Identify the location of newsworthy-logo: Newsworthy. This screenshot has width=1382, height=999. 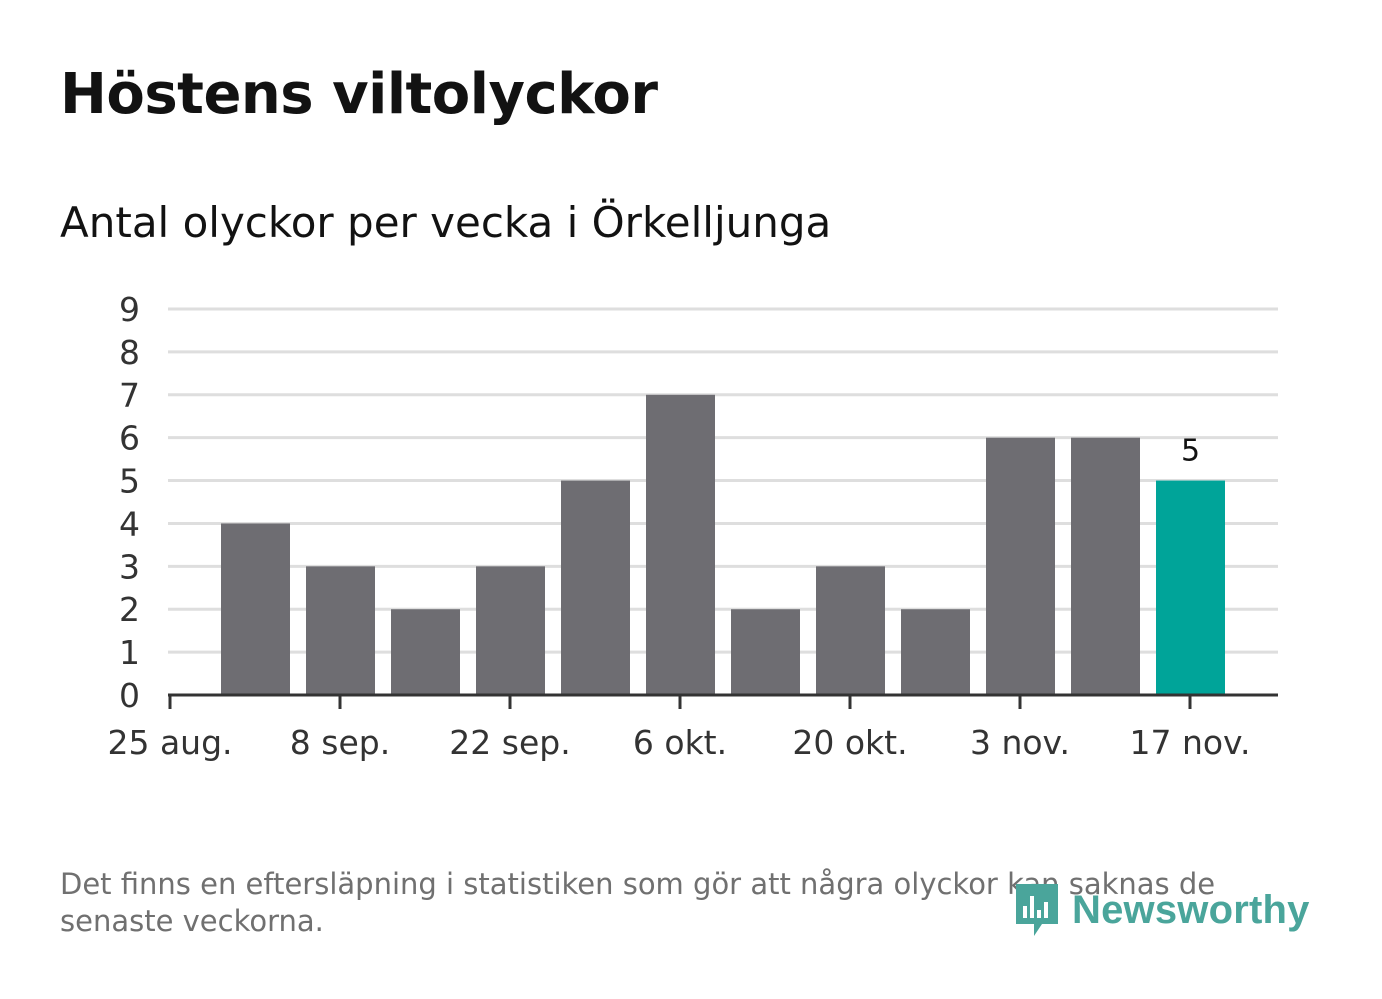
(1161, 910).